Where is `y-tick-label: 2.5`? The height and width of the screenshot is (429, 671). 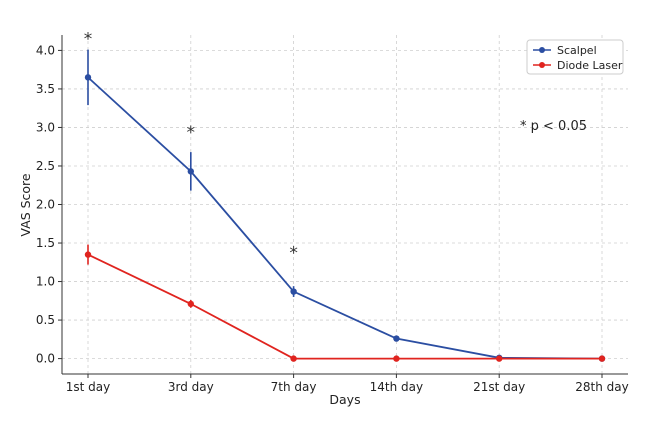 y-tick-label: 2.5 is located at coordinates (45, 166).